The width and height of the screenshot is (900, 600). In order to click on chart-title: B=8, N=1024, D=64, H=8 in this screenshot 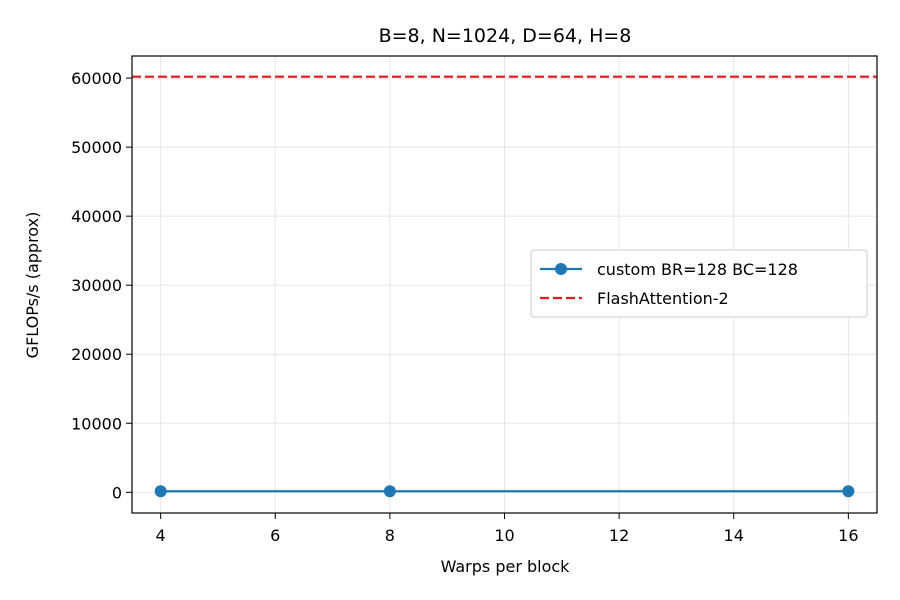, I will do `click(505, 36)`.